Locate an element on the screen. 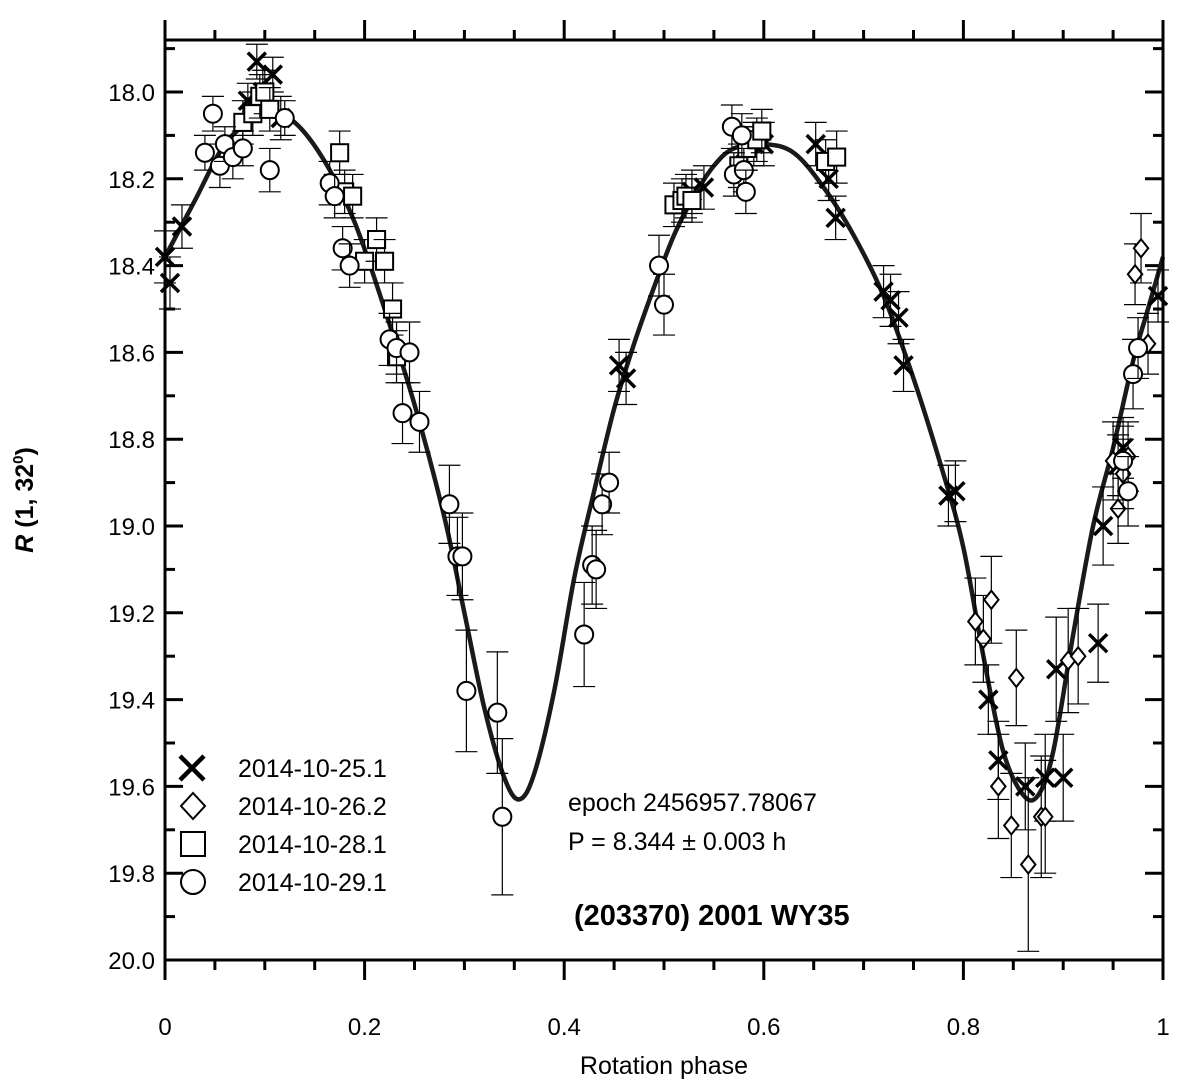 The width and height of the screenshot is (1200, 1082). y-axis-title: R (1, 320) is located at coordinates (24, 500).